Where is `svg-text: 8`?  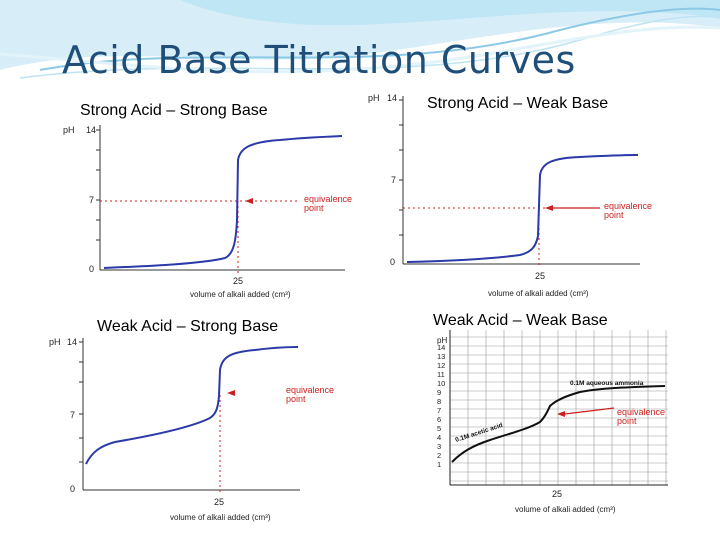
svg-text: 8 is located at coordinates (439, 401).